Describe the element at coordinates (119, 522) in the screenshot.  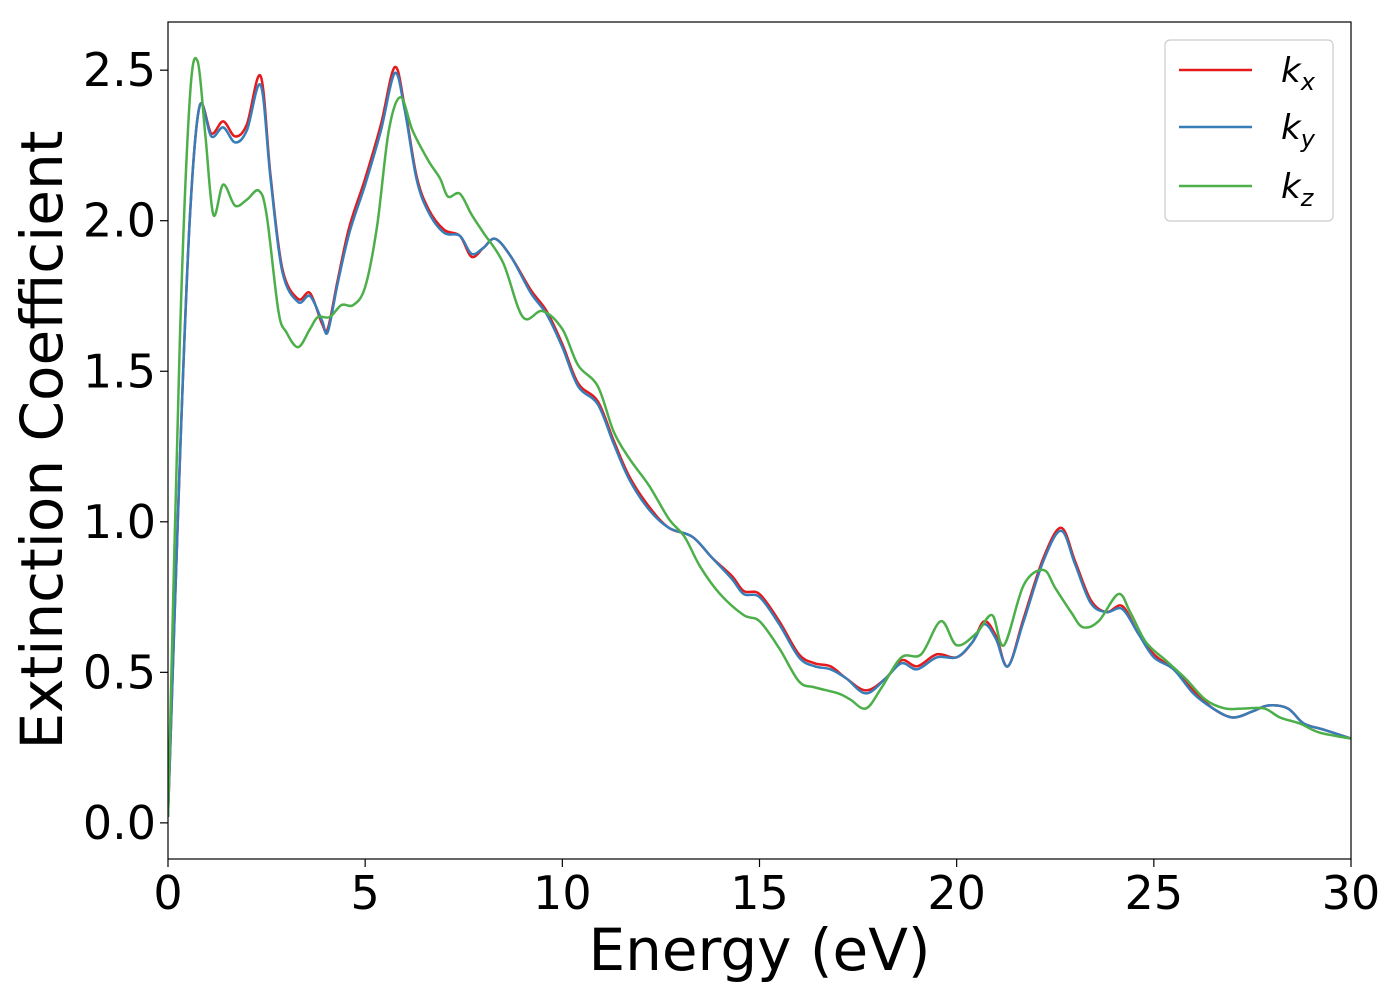
I see `y-tick-label: 1.0` at that location.